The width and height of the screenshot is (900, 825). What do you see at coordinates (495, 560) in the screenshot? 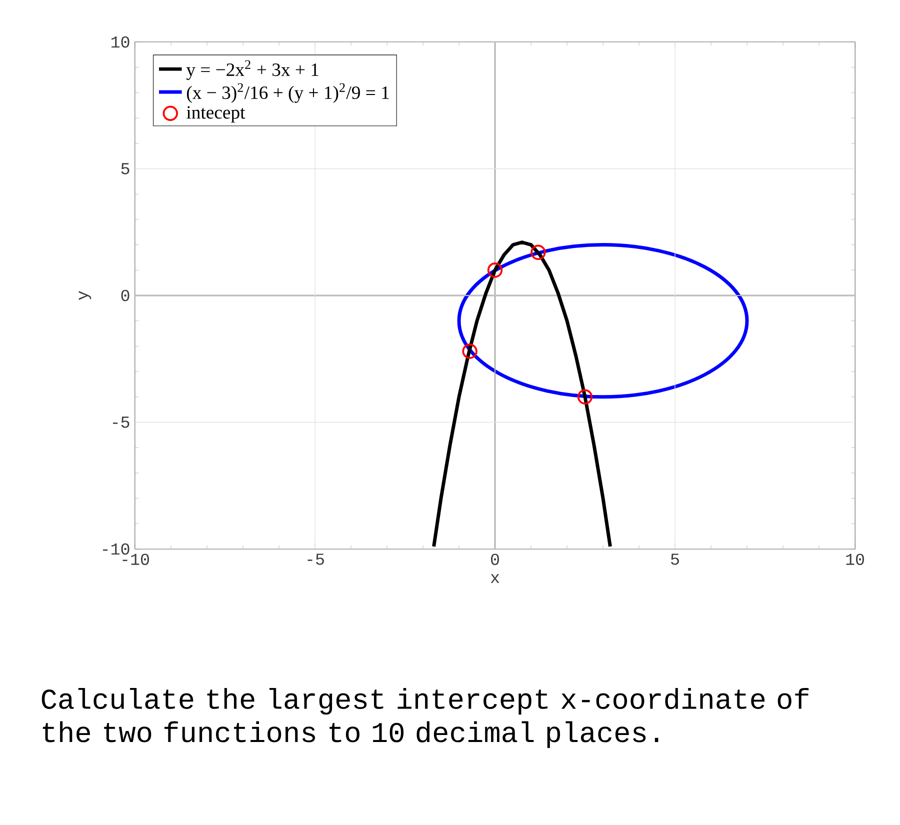
I see `x-tick-label: 0` at bounding box center [495, 560].